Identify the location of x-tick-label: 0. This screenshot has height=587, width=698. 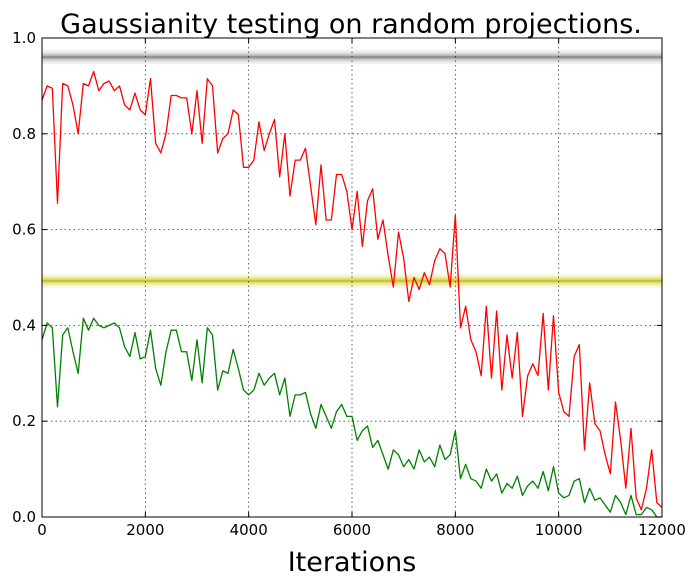
(42, 530).